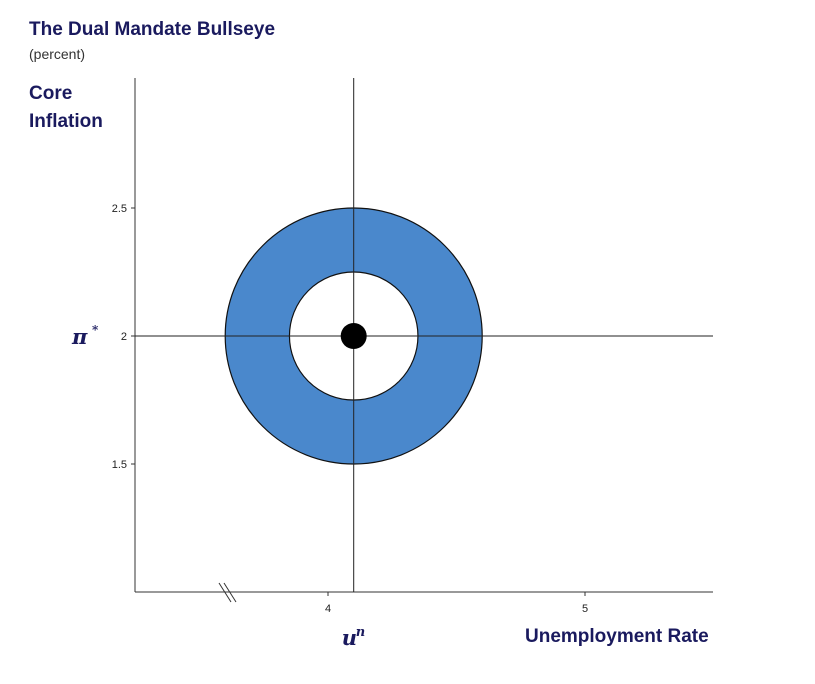 Image resolution: width=815 pixels, height=684 pixels. What do you see at coordinates (66, 108) in the screenshot?
I see `y-axis-label: Core Inflation` at bounding box center [66, 108].